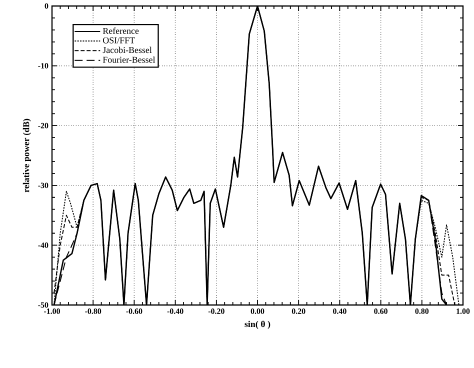 Image resolution: width=474 pixels, height=368 pixels. What do you see at coordinates (127, 50) in the screenshot?
I see `legend-label: Jacobi-Bessel` at bounding box center [127, 50].